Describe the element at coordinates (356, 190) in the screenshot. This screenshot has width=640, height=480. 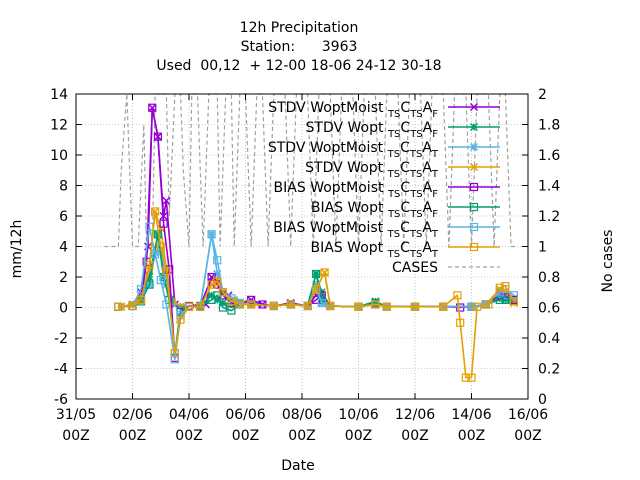
I see `legend-label: BIAS WoptMoist TSCTSAF` at that location.